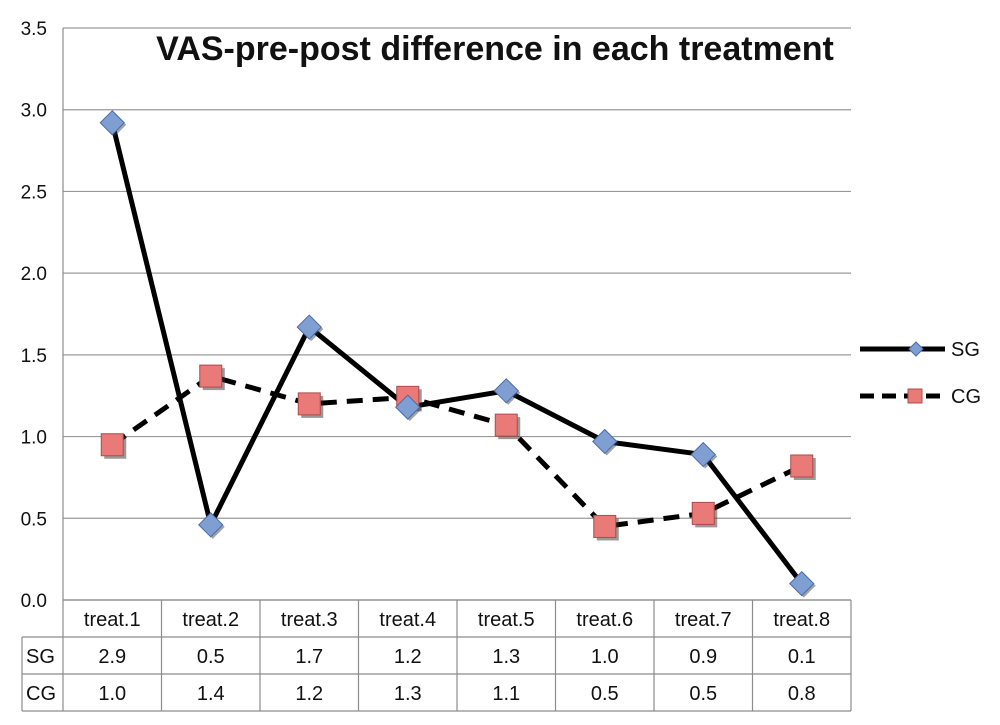 This screenshot has width=1000, height=725. I want to click on legend-item-cg: CG, so click(920, 397).